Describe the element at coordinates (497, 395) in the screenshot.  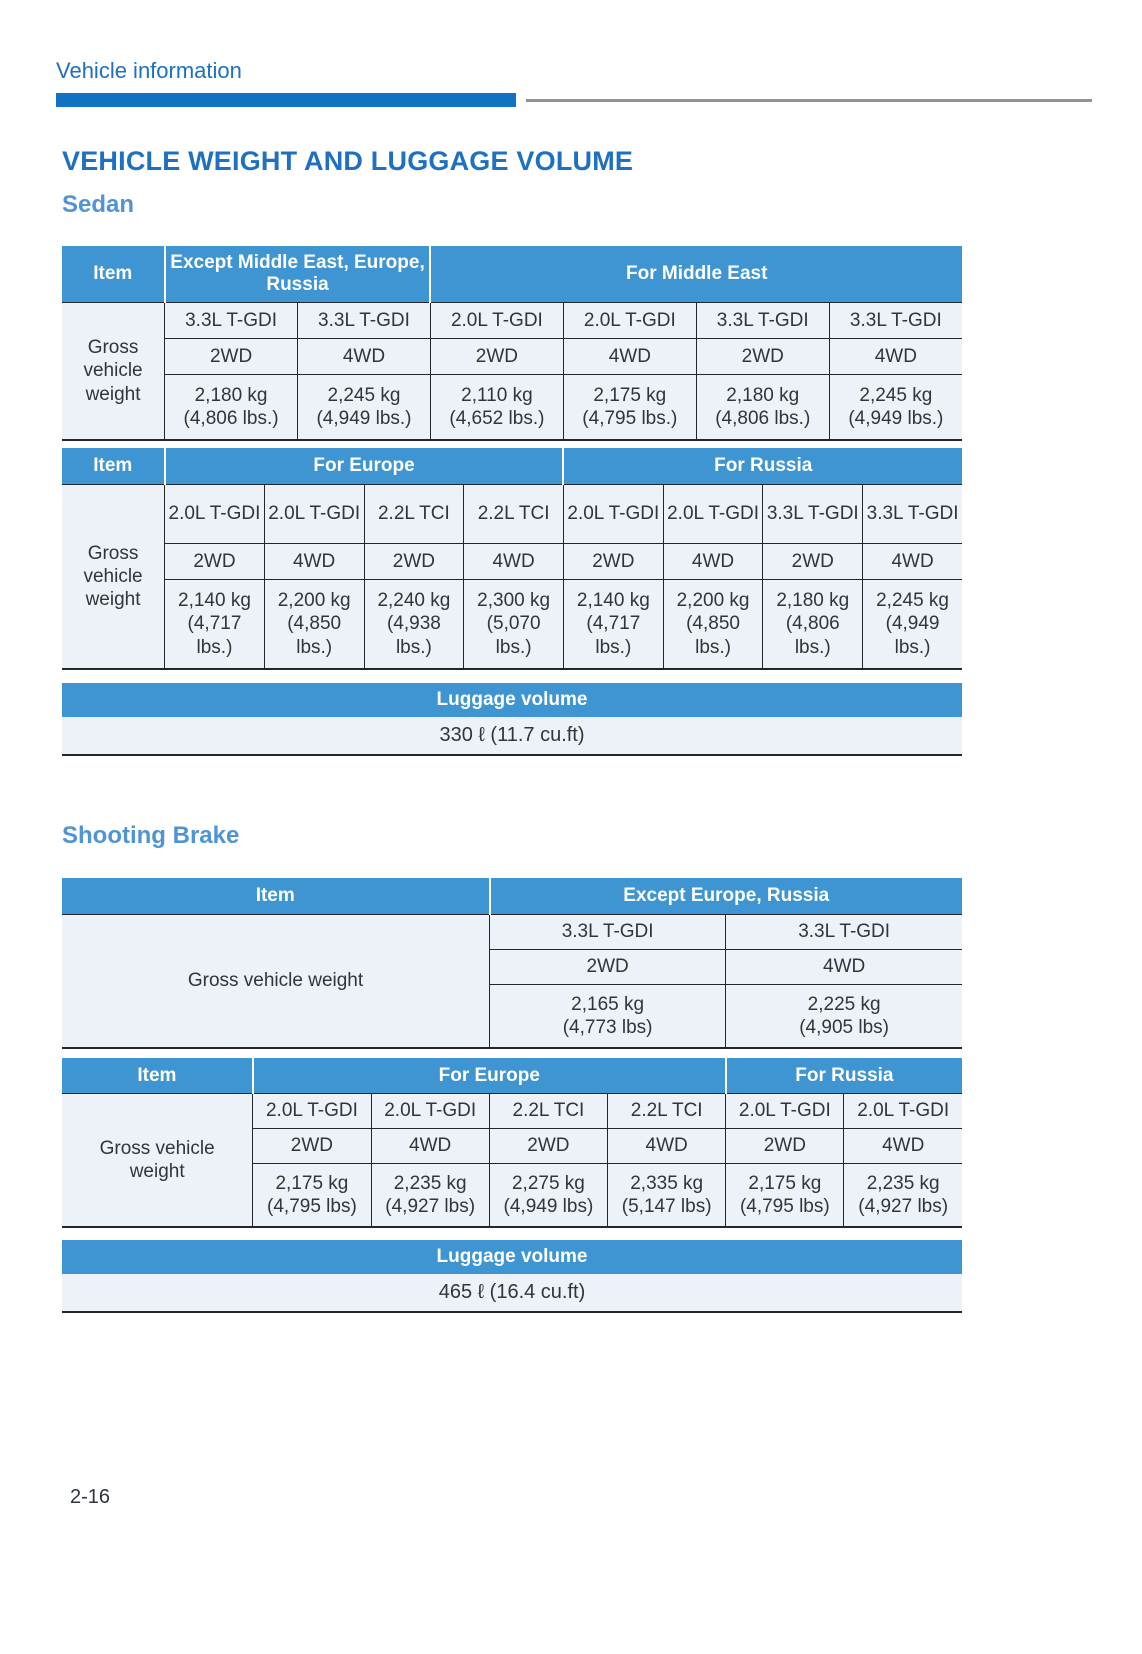
I see `weight-kg: 2,110 kg` at that location.